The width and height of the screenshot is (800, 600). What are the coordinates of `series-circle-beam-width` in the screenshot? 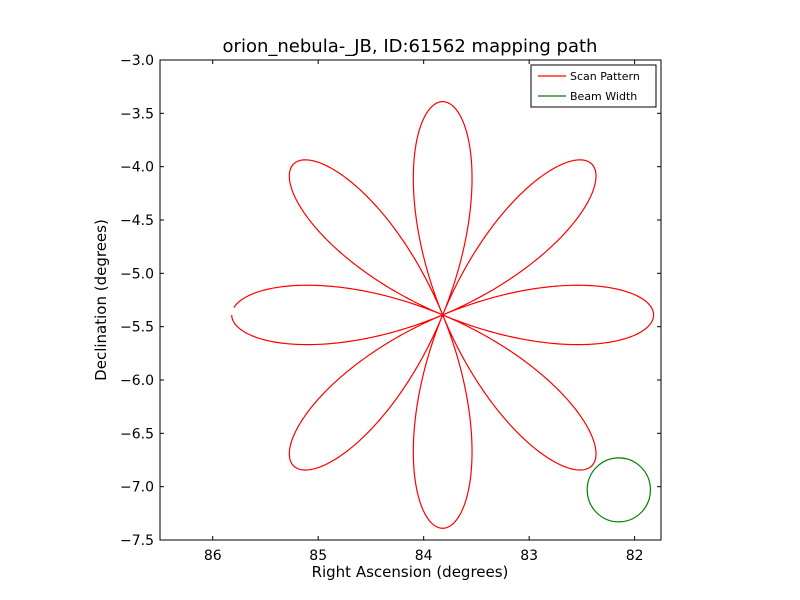 It's located at (619, 490).